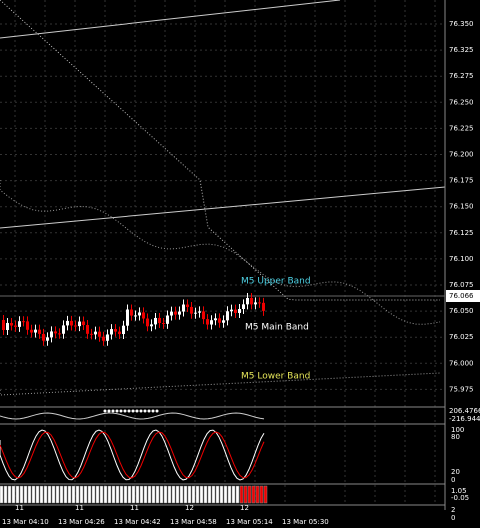  I want to click on time-label: 13 Mar 04:10, so click(25, 522).